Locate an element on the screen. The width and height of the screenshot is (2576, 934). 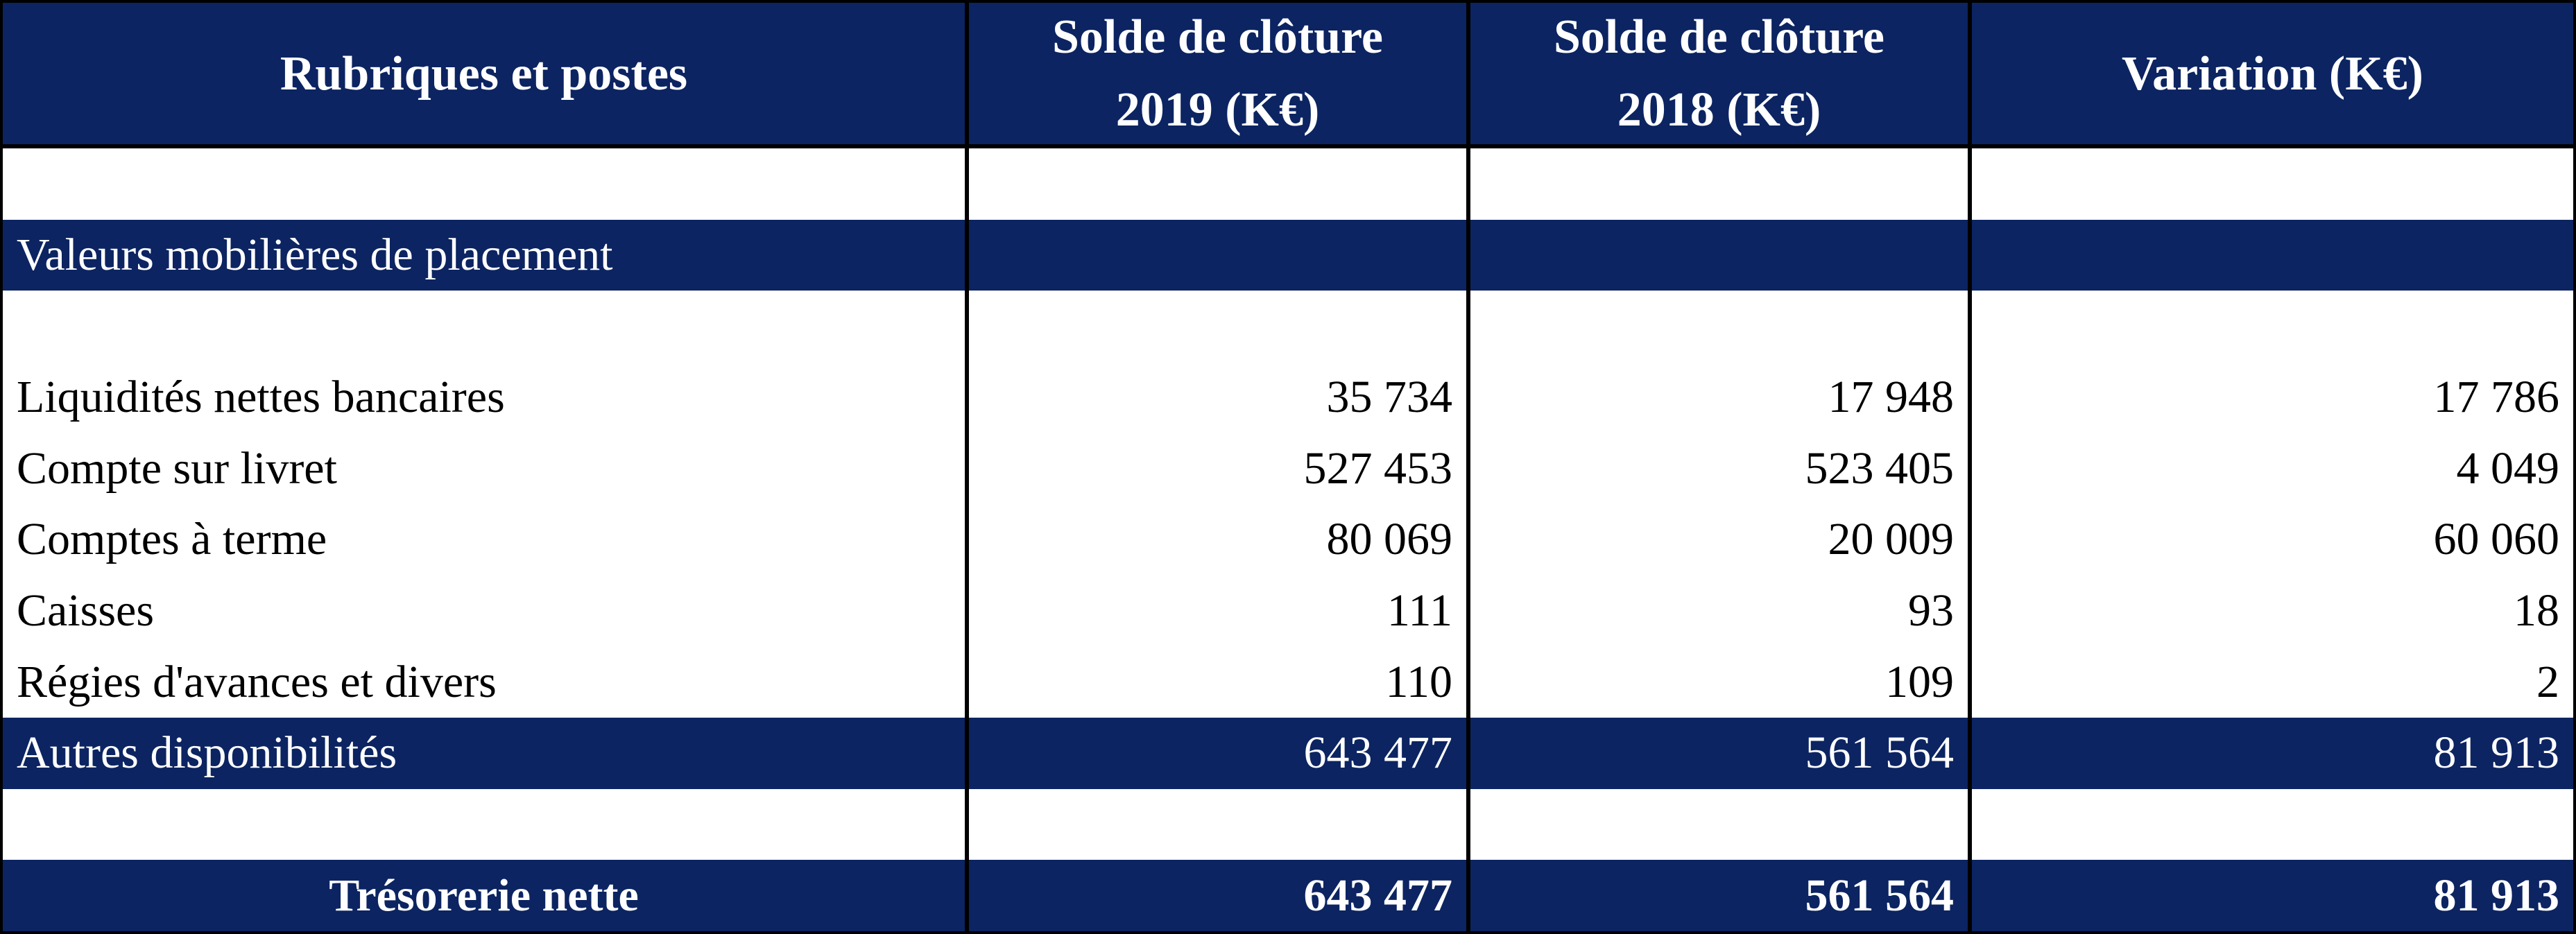
value-cell: 527 453 is located at coordinates (1217, 469).